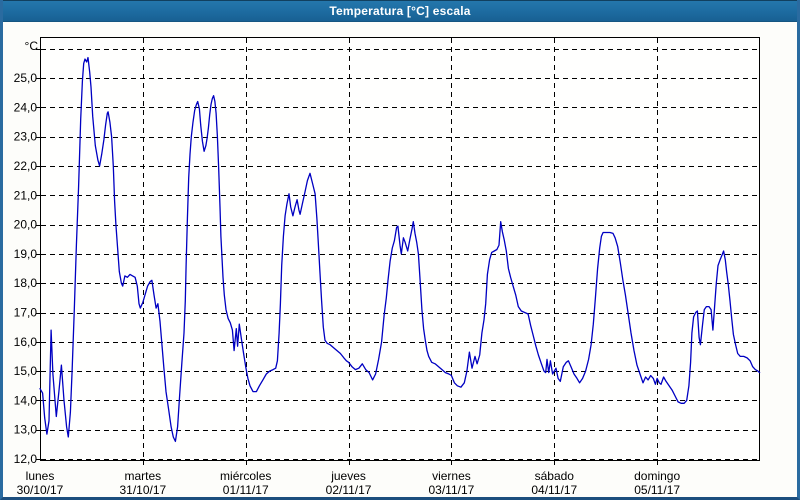 The height and width of the screenshot is (500, 800). What do you see at coordinates (452, 490) in the screenshot?
I see `x-axis-date-label: 03/11/17` at bounding box center [452, 490].